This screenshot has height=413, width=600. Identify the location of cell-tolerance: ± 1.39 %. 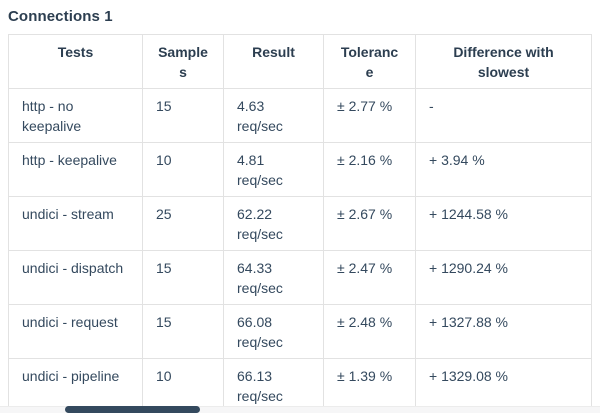
(369, 385).